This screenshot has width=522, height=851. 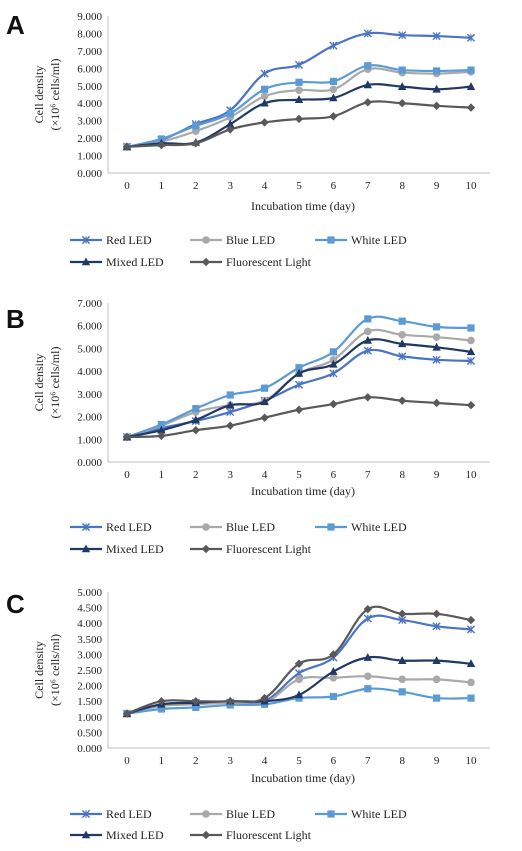 What do you see at coordinates (89, 624) in the screenshot?
I see `y-tick-label: 4.000` at bounding box center [89, 624].